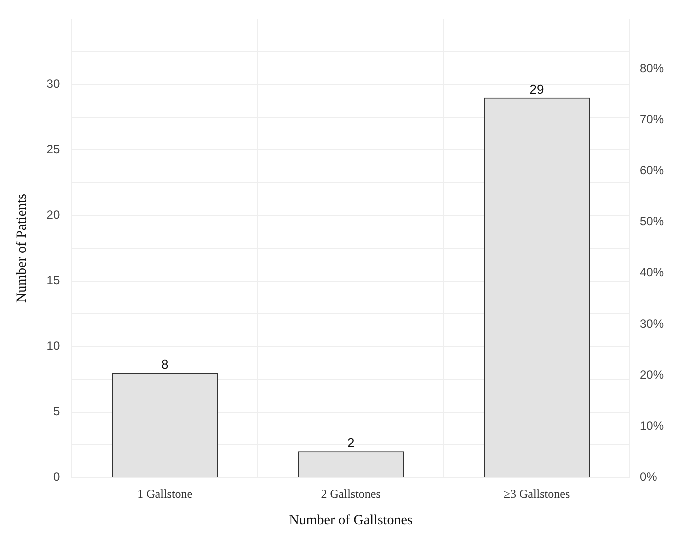  I want to click on y-axis-title: Number of Patients, so click(22, 248).